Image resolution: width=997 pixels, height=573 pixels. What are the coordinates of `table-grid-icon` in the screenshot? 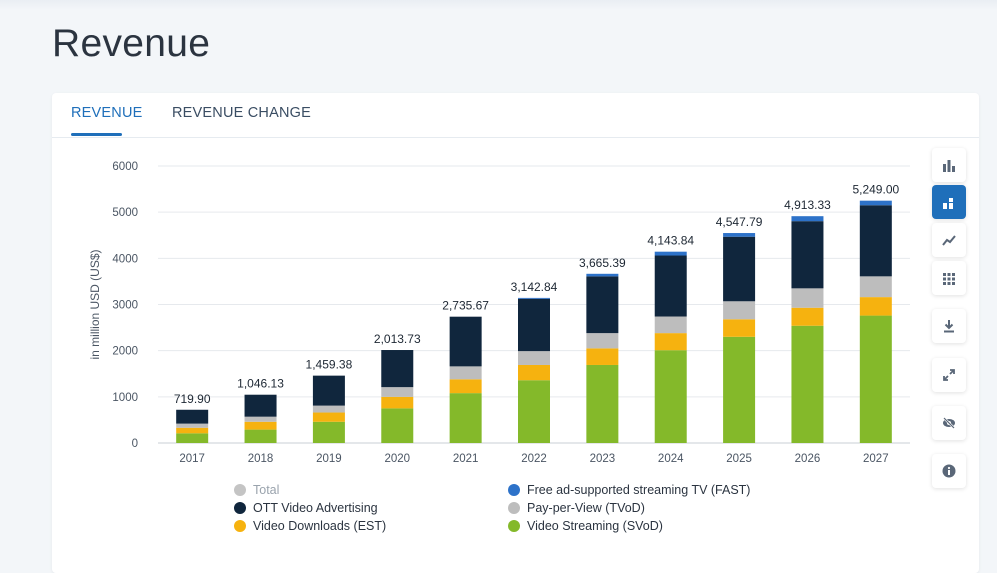 It's located at (949, 279).